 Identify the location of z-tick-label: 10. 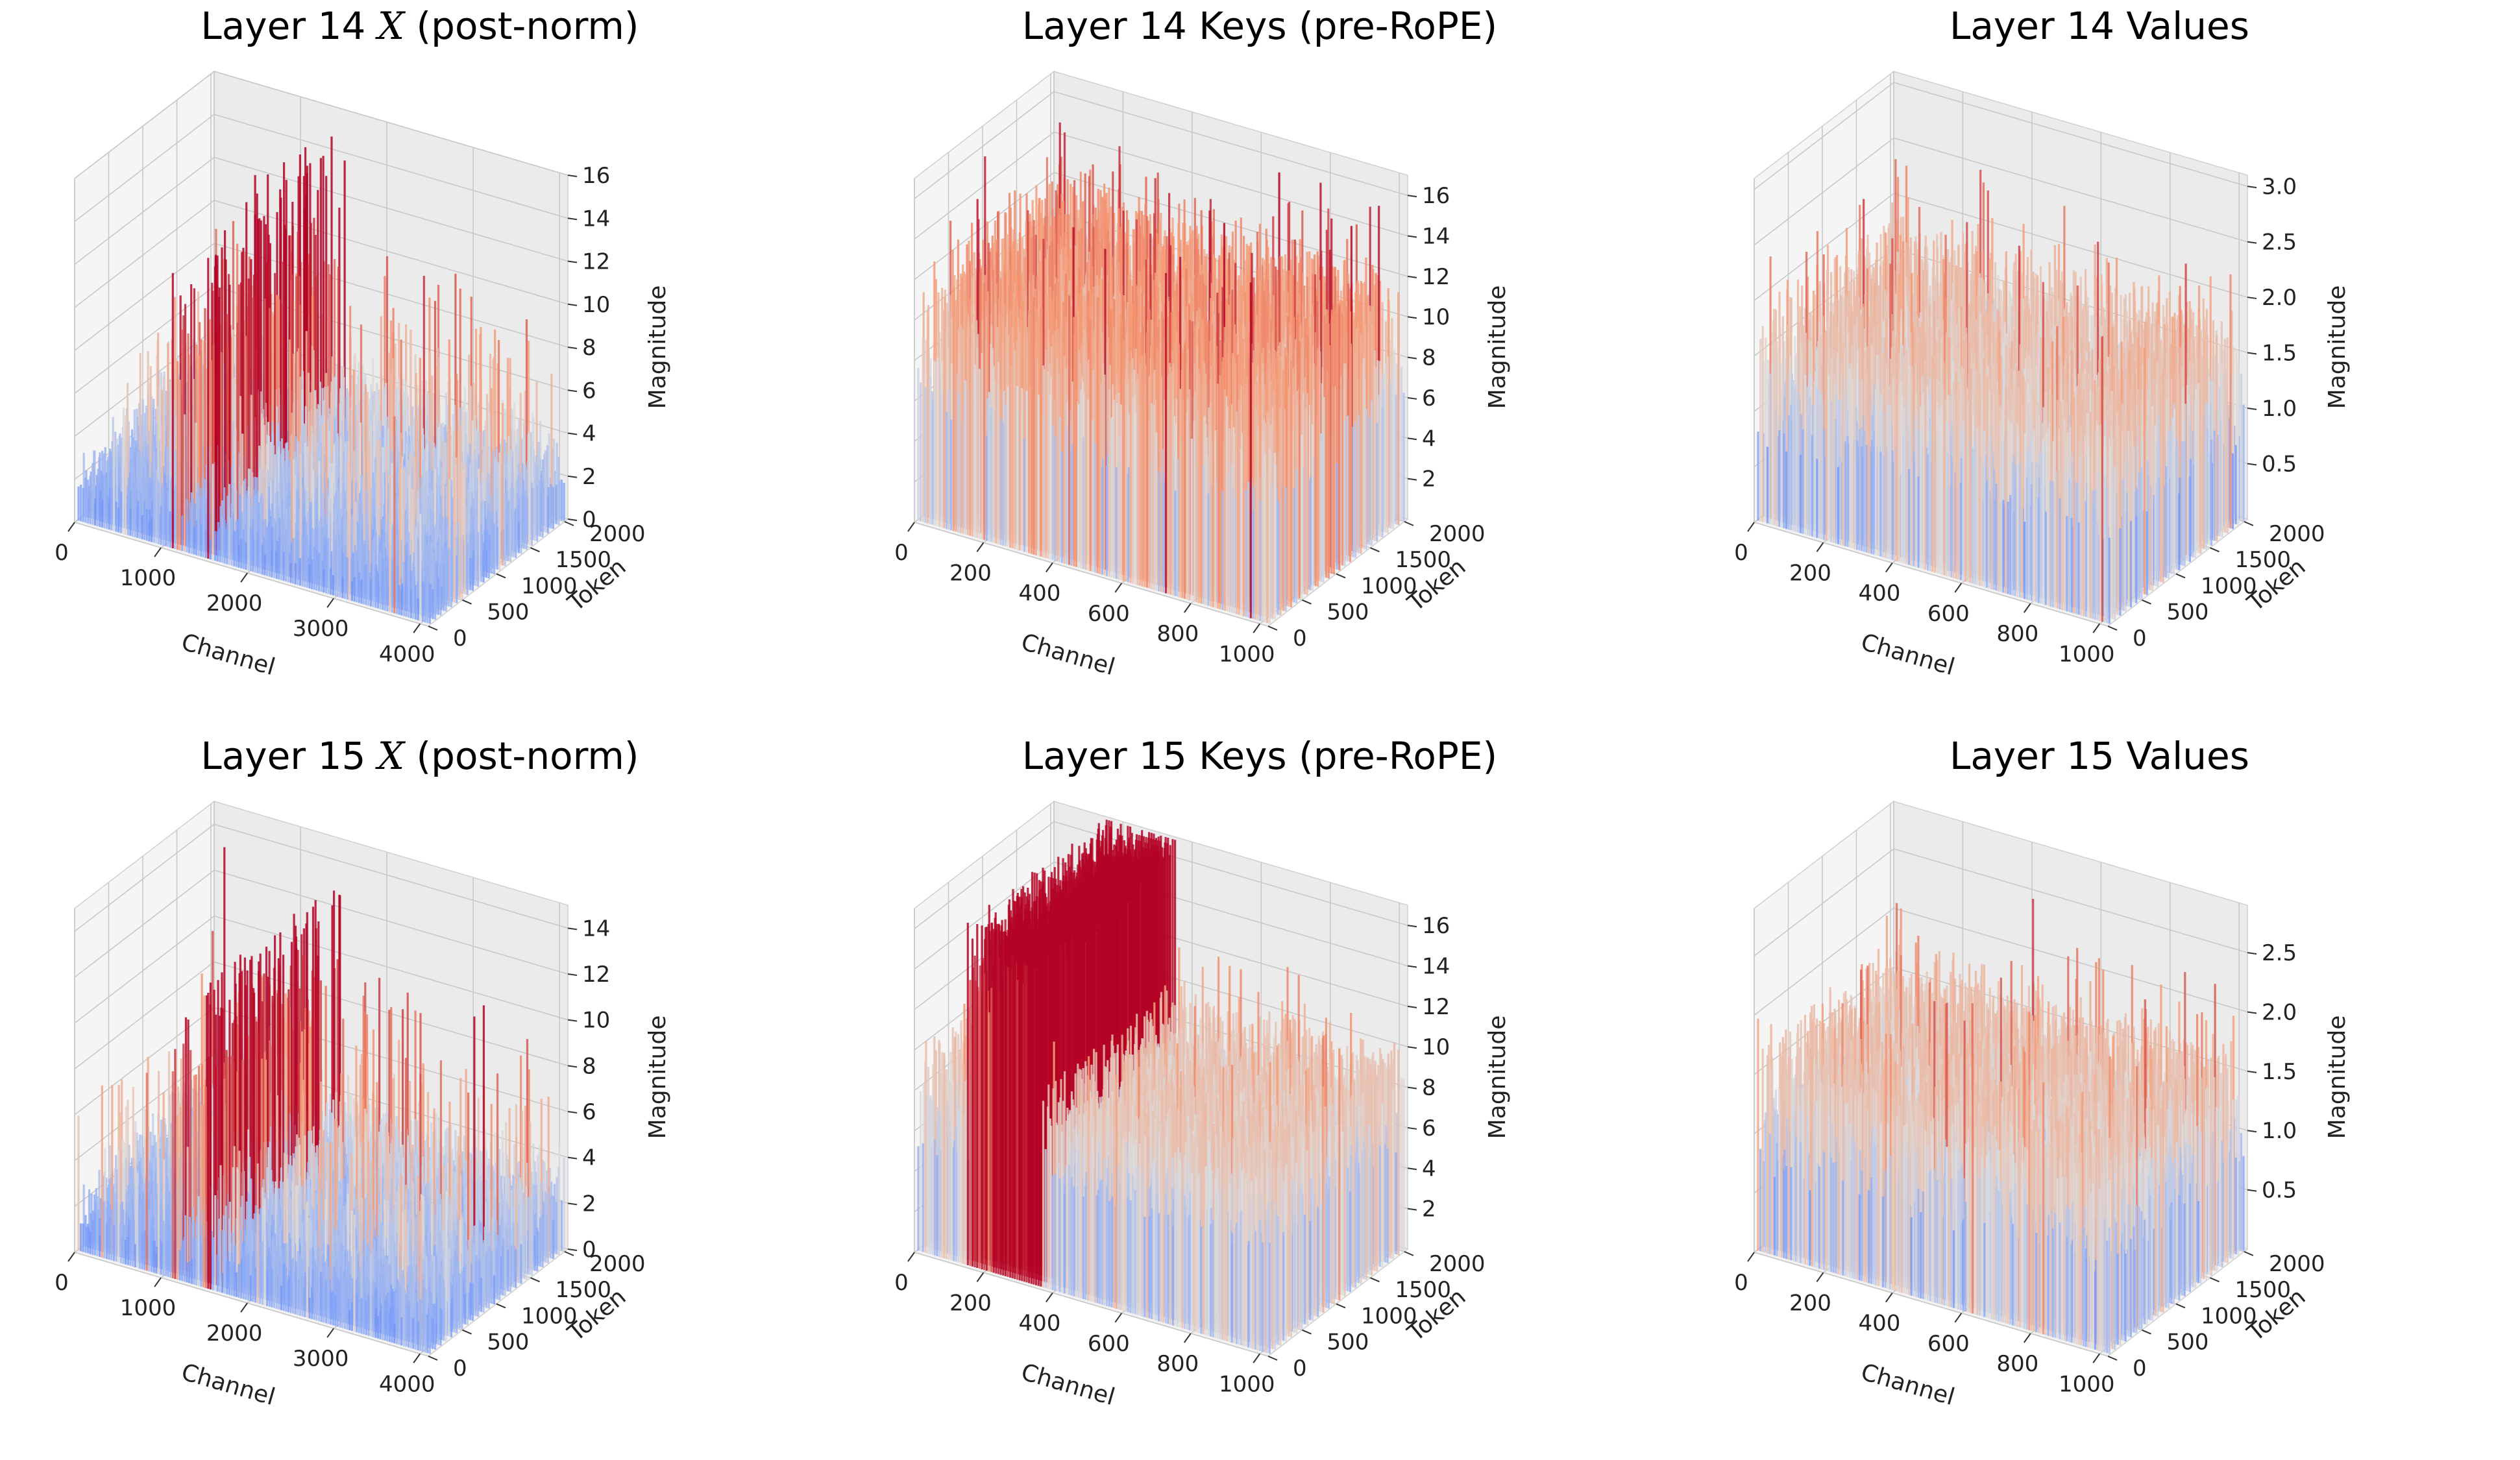
(596, 305).